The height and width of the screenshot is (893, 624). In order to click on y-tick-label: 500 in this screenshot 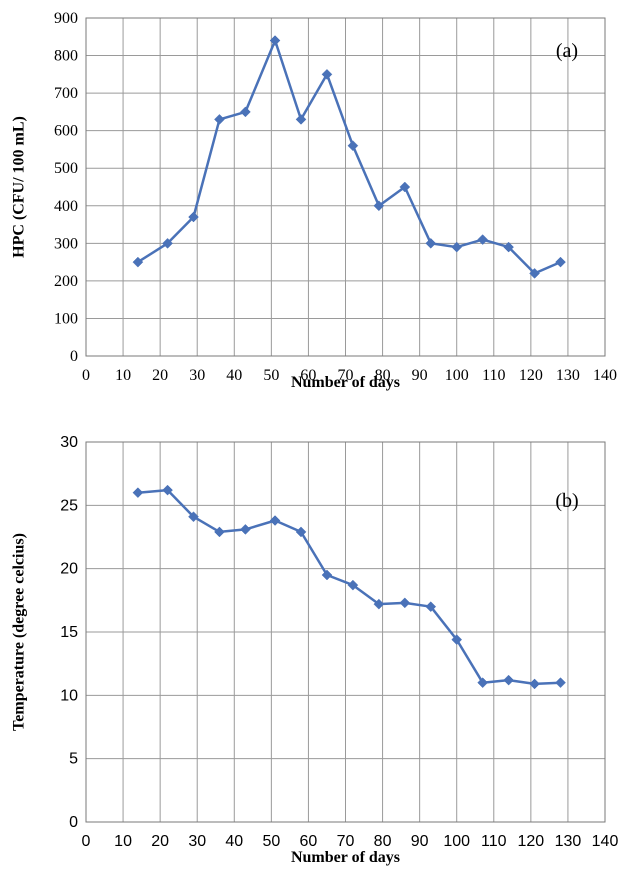, I will do `click(66, 168)`.